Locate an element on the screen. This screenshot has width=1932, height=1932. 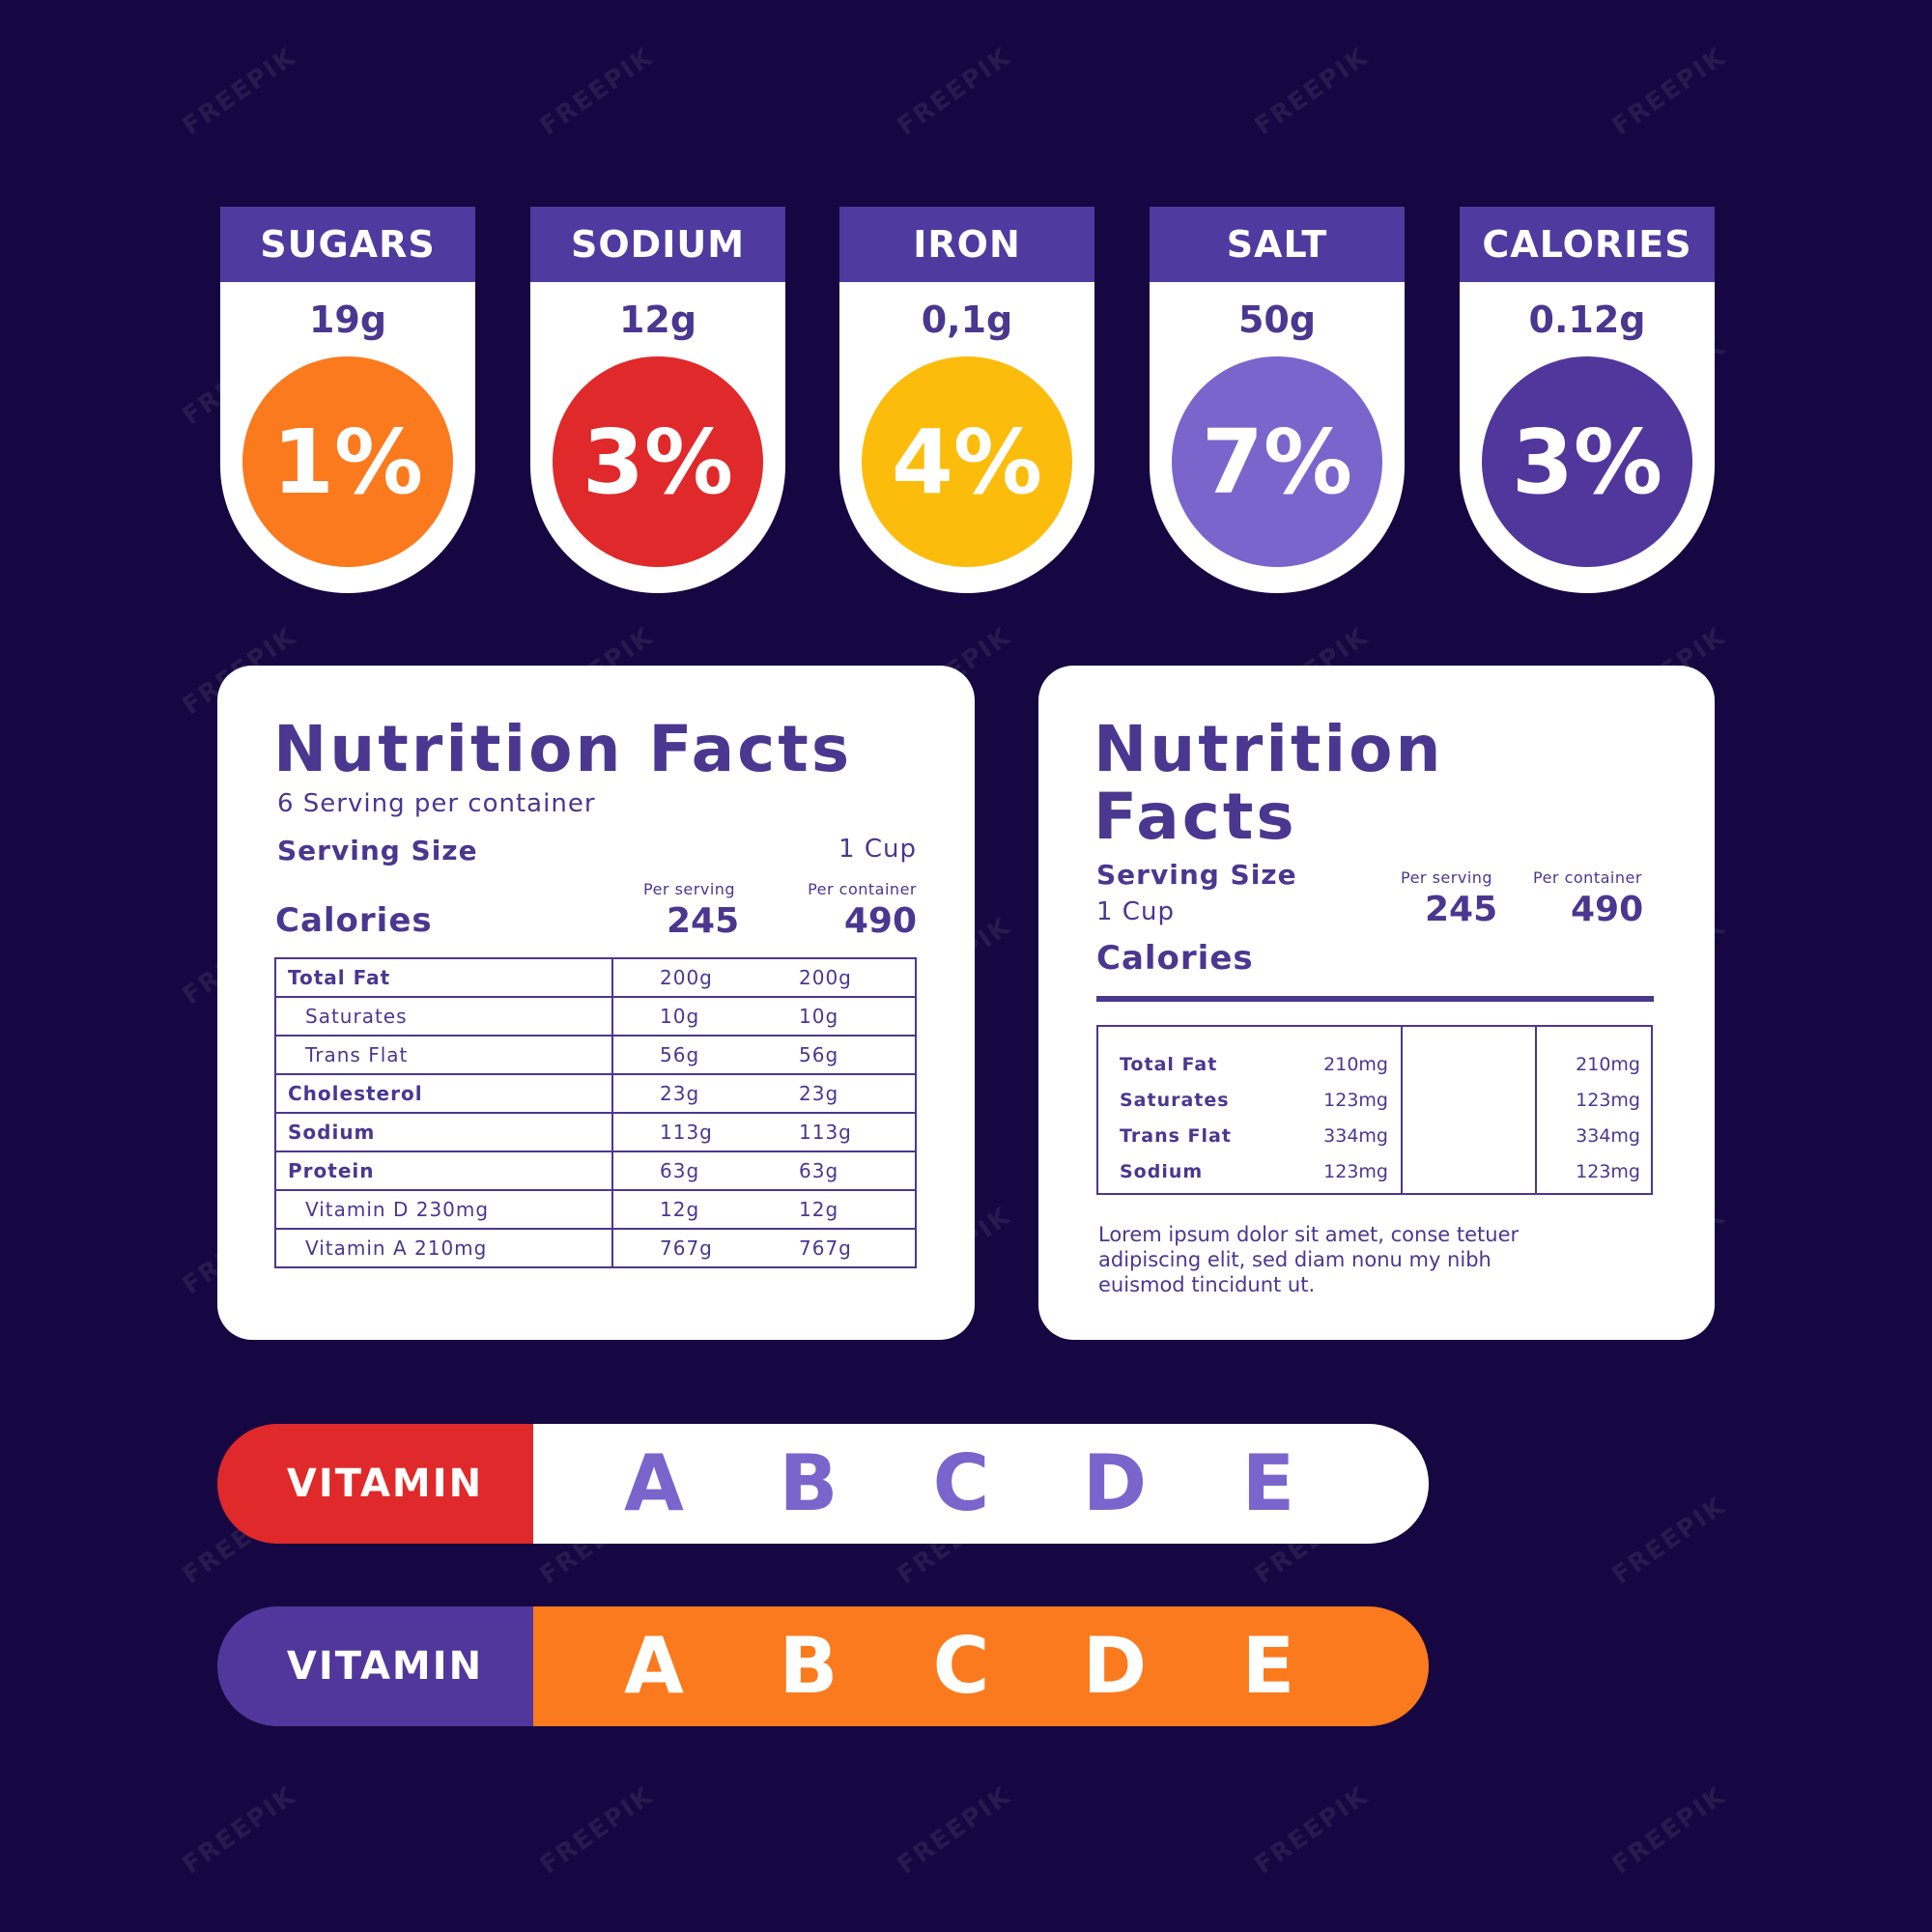
table-row: Vitamin A 210mg 767g 767g is located at coordinates (595, 1248).